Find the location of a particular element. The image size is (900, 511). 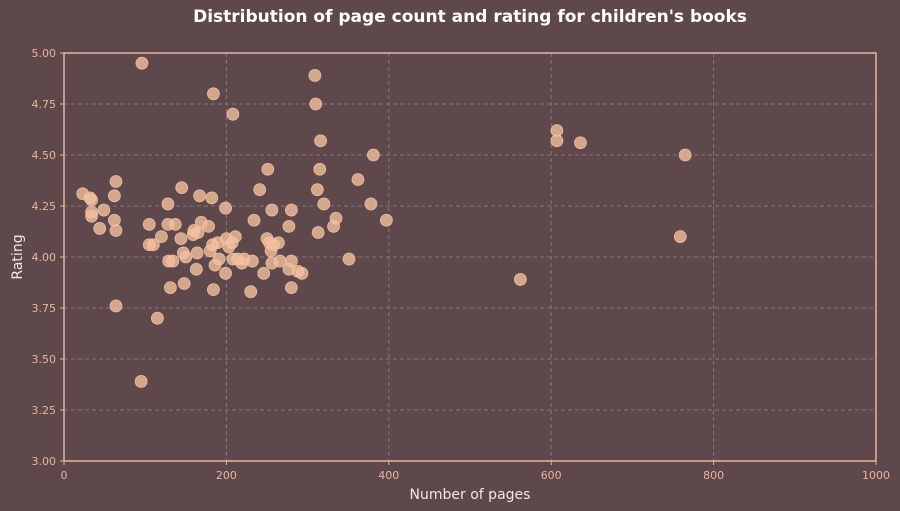

y-tick-label: 3.25 is located at coordinates (44, 410).